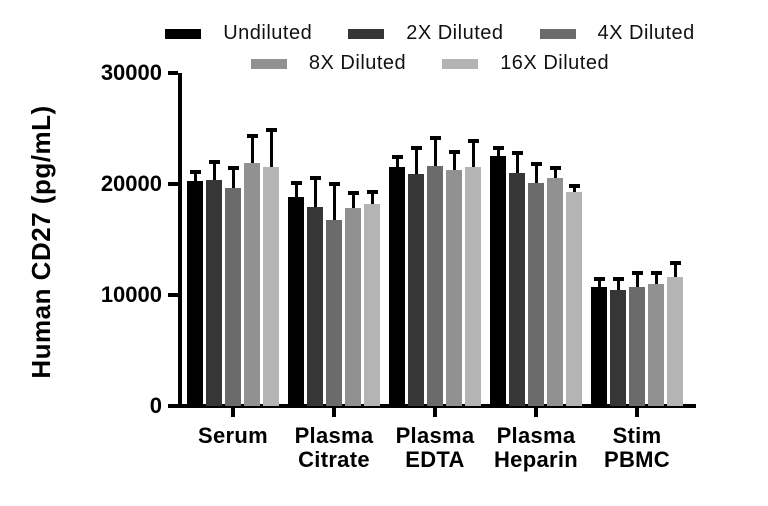  Describe the element at coordinates (180, 240) in the screenshot. I see `y-axis-line` at that location.